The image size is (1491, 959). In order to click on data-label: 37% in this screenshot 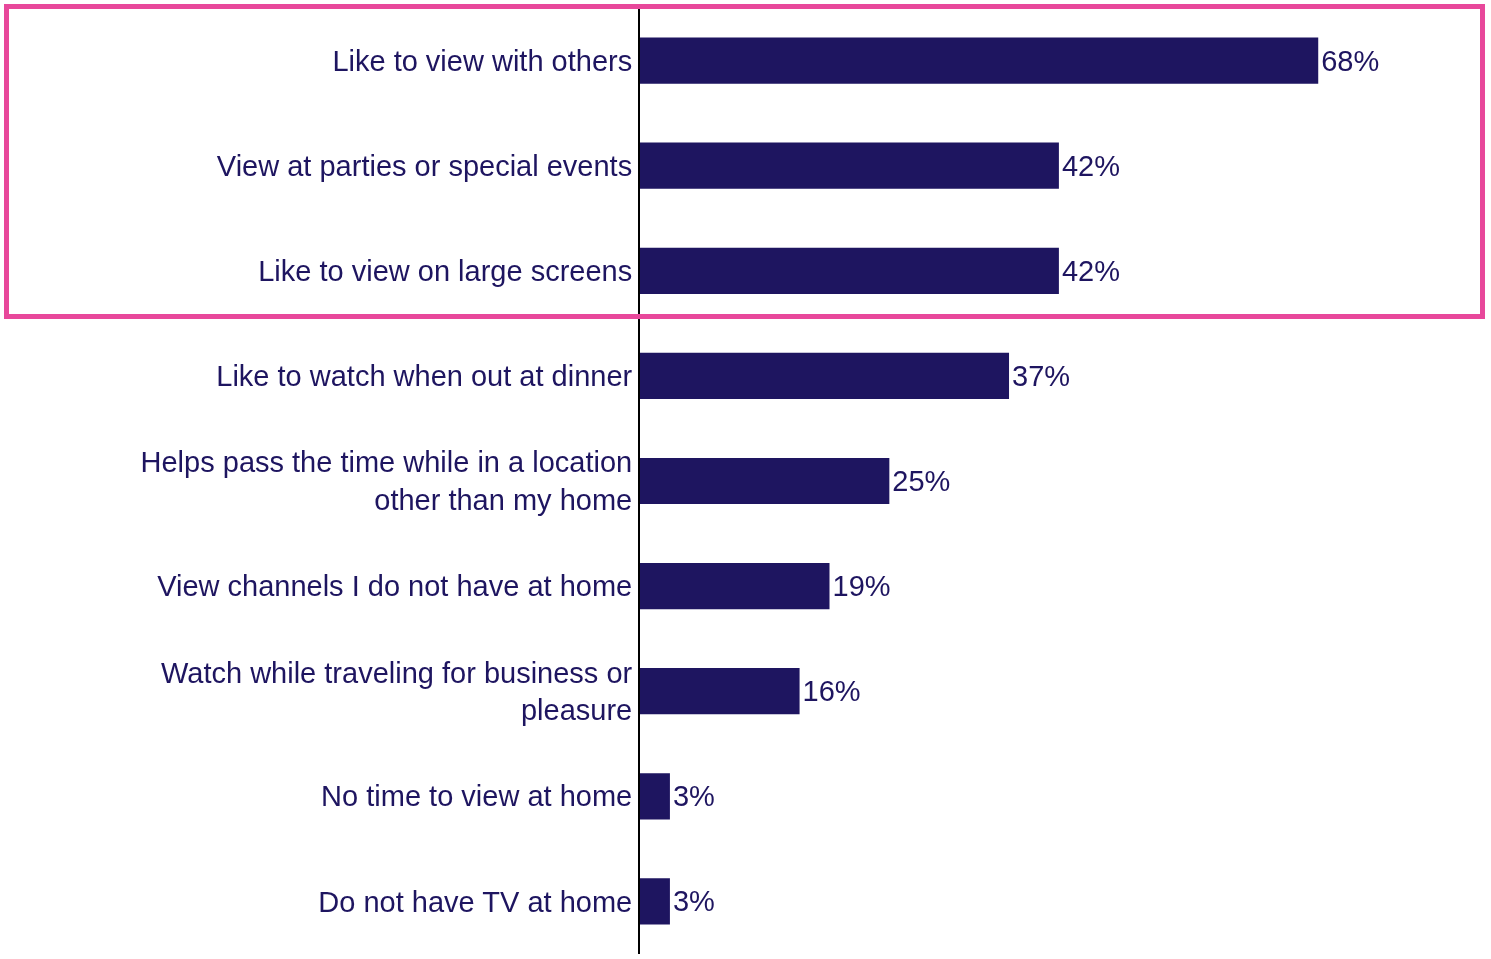, I will do `click(1041, 375)`.